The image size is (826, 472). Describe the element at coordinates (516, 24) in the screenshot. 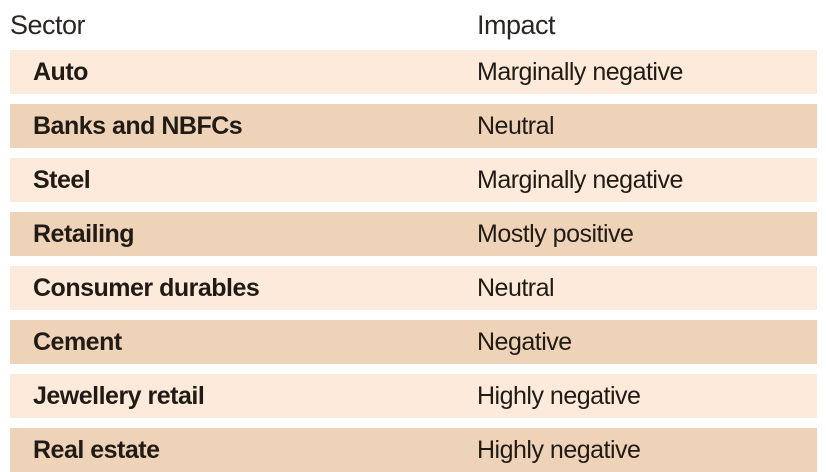

I see `column-header-impact: Impact` at that location.